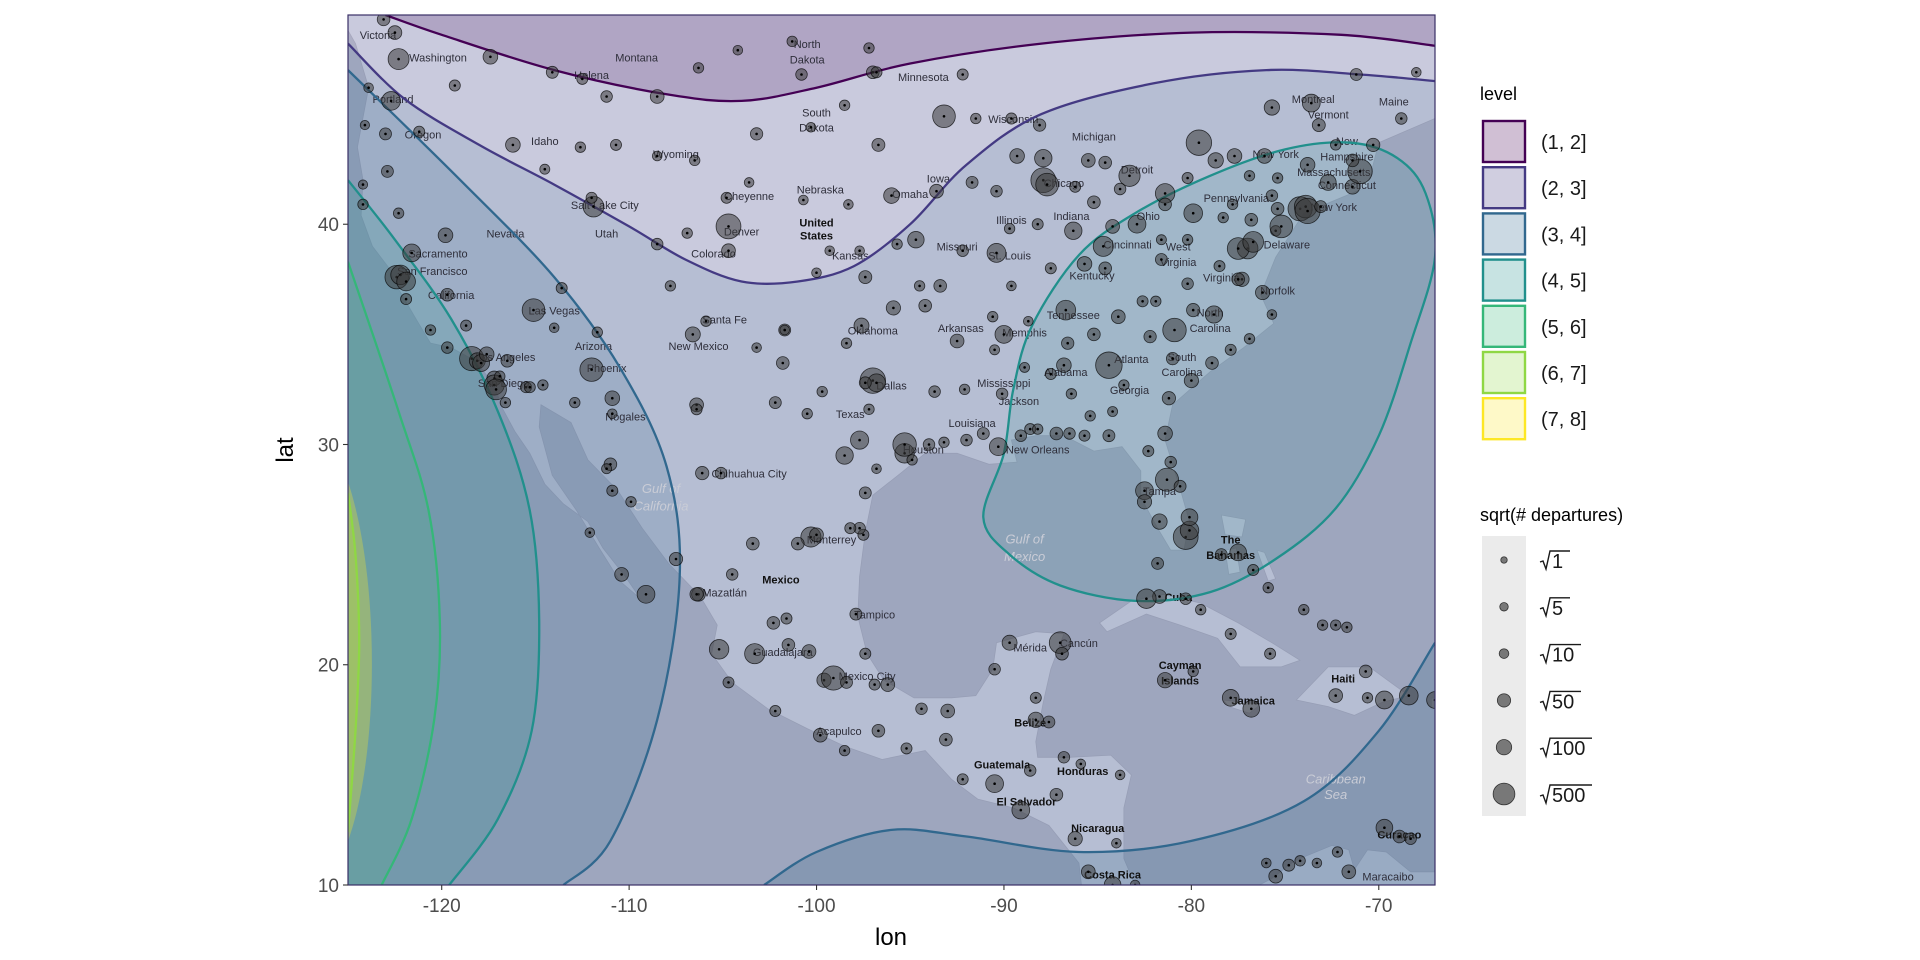 The image size is (1920, 960). What do you see at coordinates (1099, 763) in the screenshot?
I see `contour-band-3-4-south` at bounding box center [1099, 763].